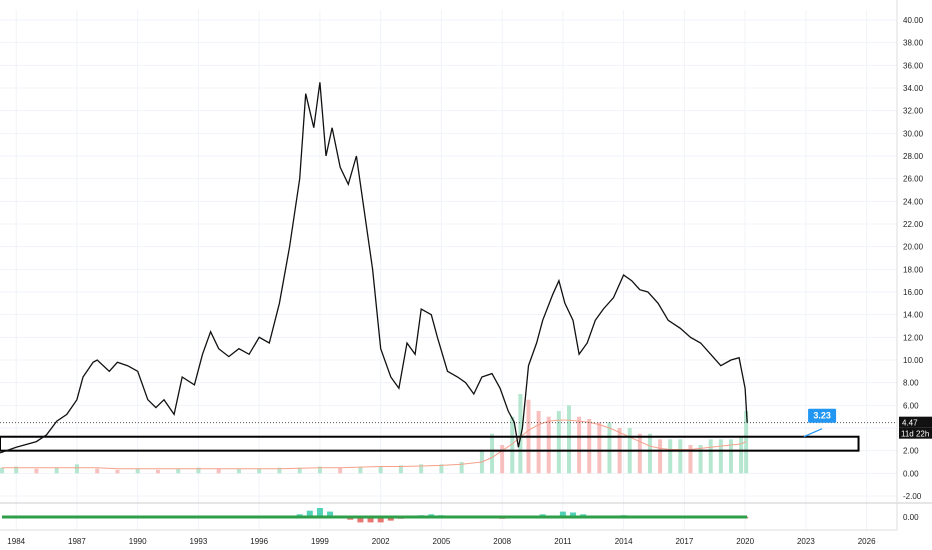  I want to click on price-tick-label: 26.00, so click(913, 179).